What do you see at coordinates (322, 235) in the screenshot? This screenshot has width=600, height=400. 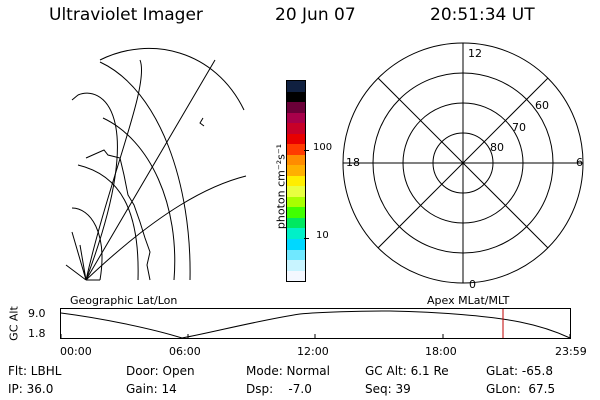 I see `colorbar-label-10: 10` at bounding box center [322, 235].